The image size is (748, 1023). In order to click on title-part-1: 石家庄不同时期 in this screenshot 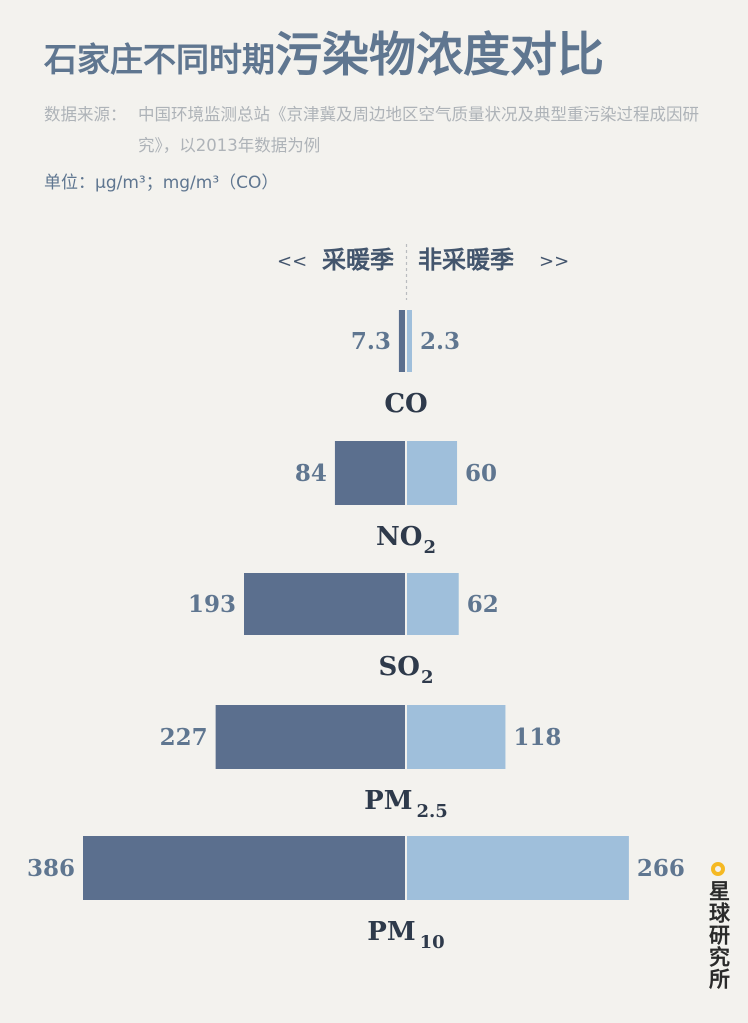, I will do `click(159, 59)`.